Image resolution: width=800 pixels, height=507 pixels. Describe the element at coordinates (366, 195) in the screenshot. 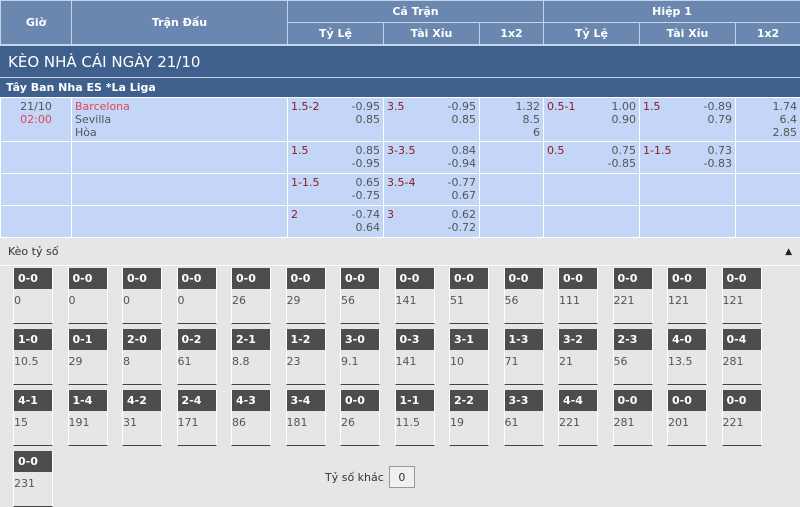

I see `odds-value: -0.75` at that location.